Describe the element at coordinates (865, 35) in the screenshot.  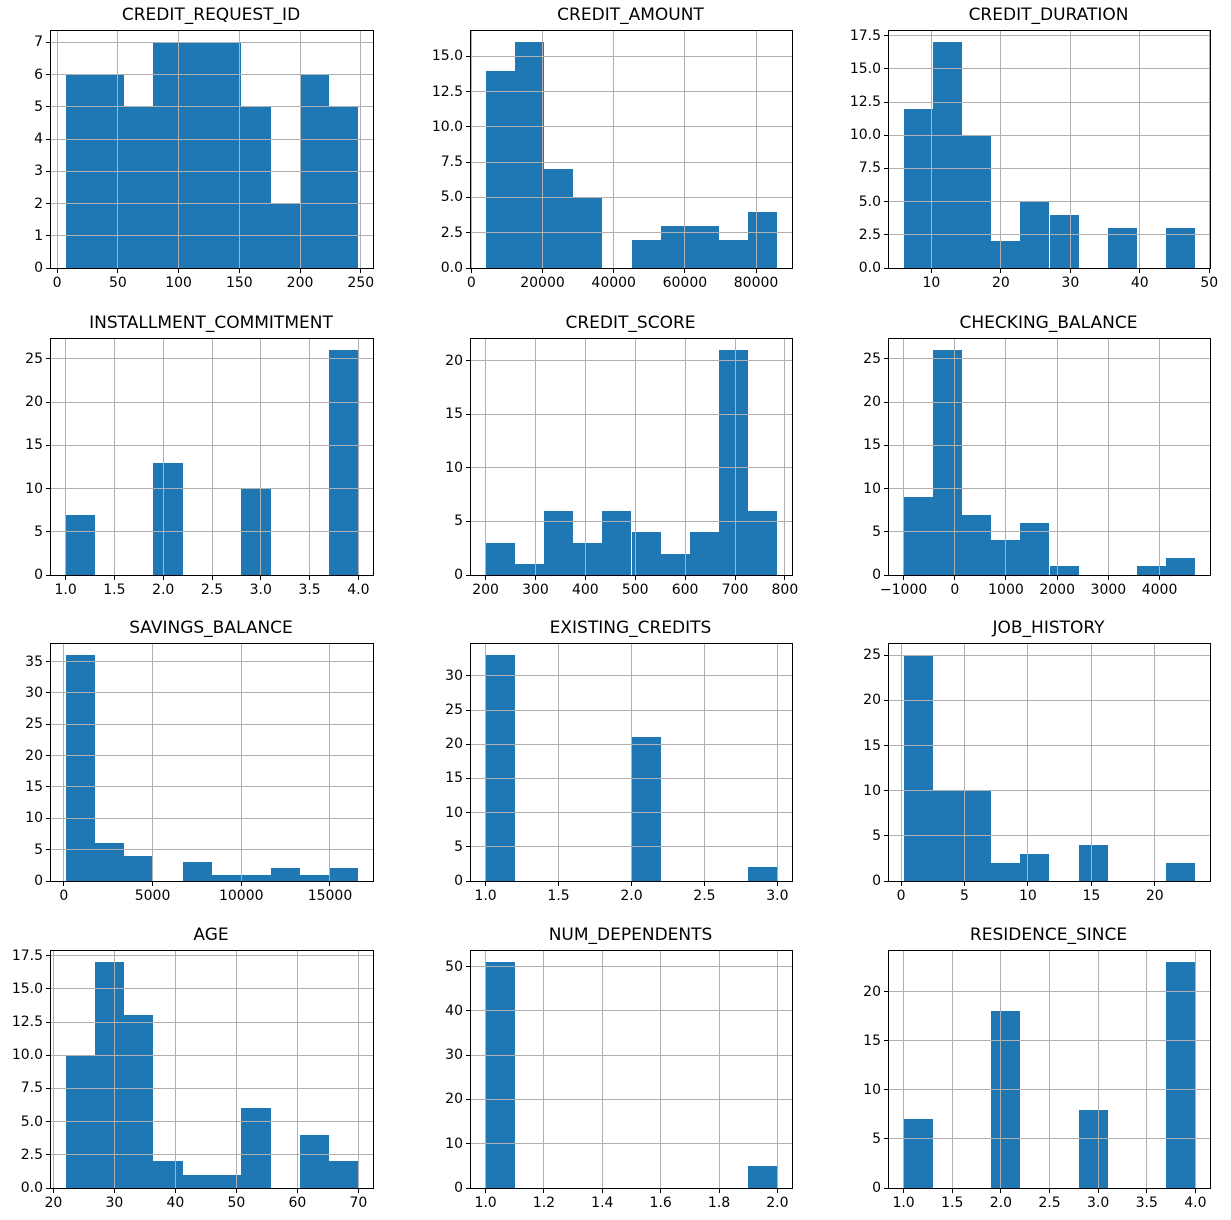
I see `y-tick-label: 17.5` at that location.